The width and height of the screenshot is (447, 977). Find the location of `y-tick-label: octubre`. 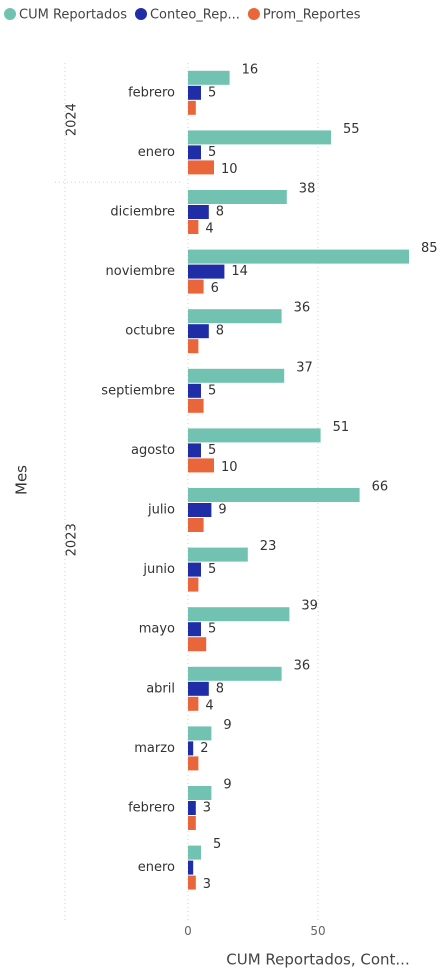

y-tick-label: octubre is located at coordinates (150, 331).